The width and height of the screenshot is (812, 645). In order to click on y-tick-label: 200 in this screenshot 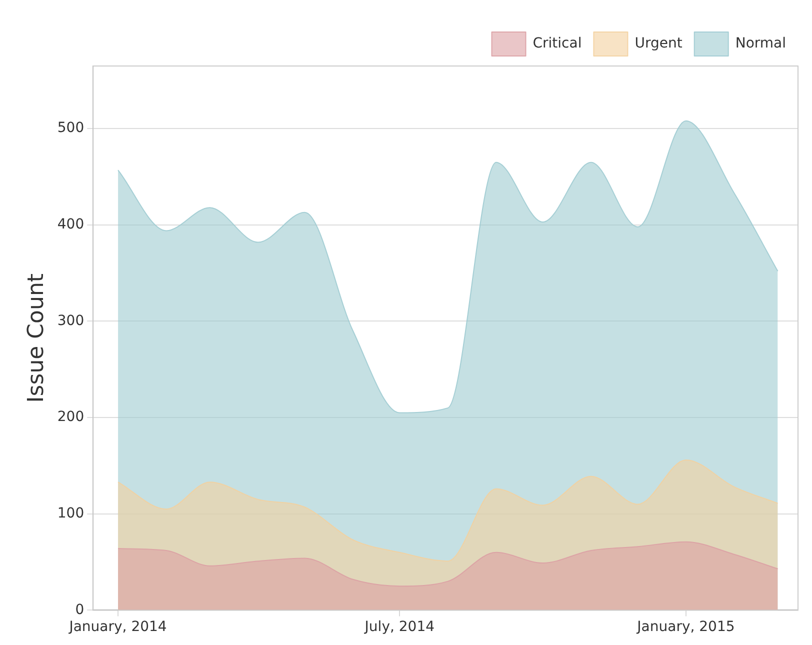, I will do `click(70, 417)`.